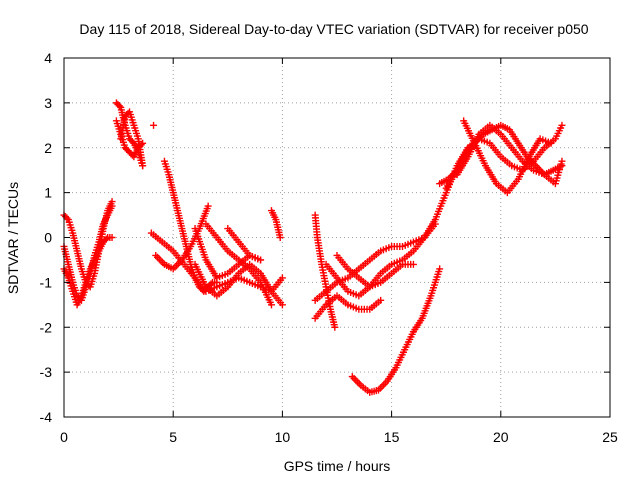  What do you see at coordinates (48, 58) in the screenshot?
I see `y-tick-label: 4` at bounding box center [48, 58].